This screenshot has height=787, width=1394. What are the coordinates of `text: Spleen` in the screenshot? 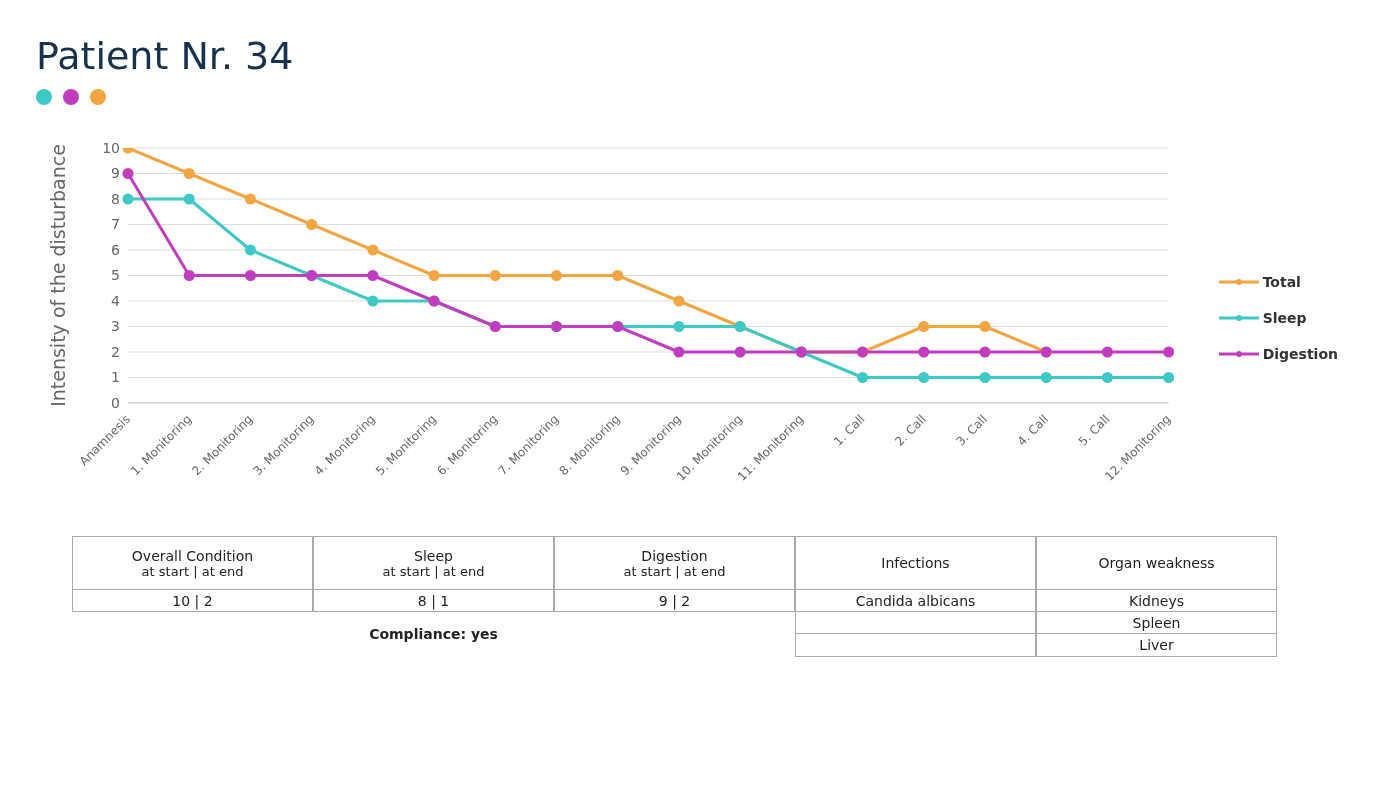 It's located at (1156, 622).